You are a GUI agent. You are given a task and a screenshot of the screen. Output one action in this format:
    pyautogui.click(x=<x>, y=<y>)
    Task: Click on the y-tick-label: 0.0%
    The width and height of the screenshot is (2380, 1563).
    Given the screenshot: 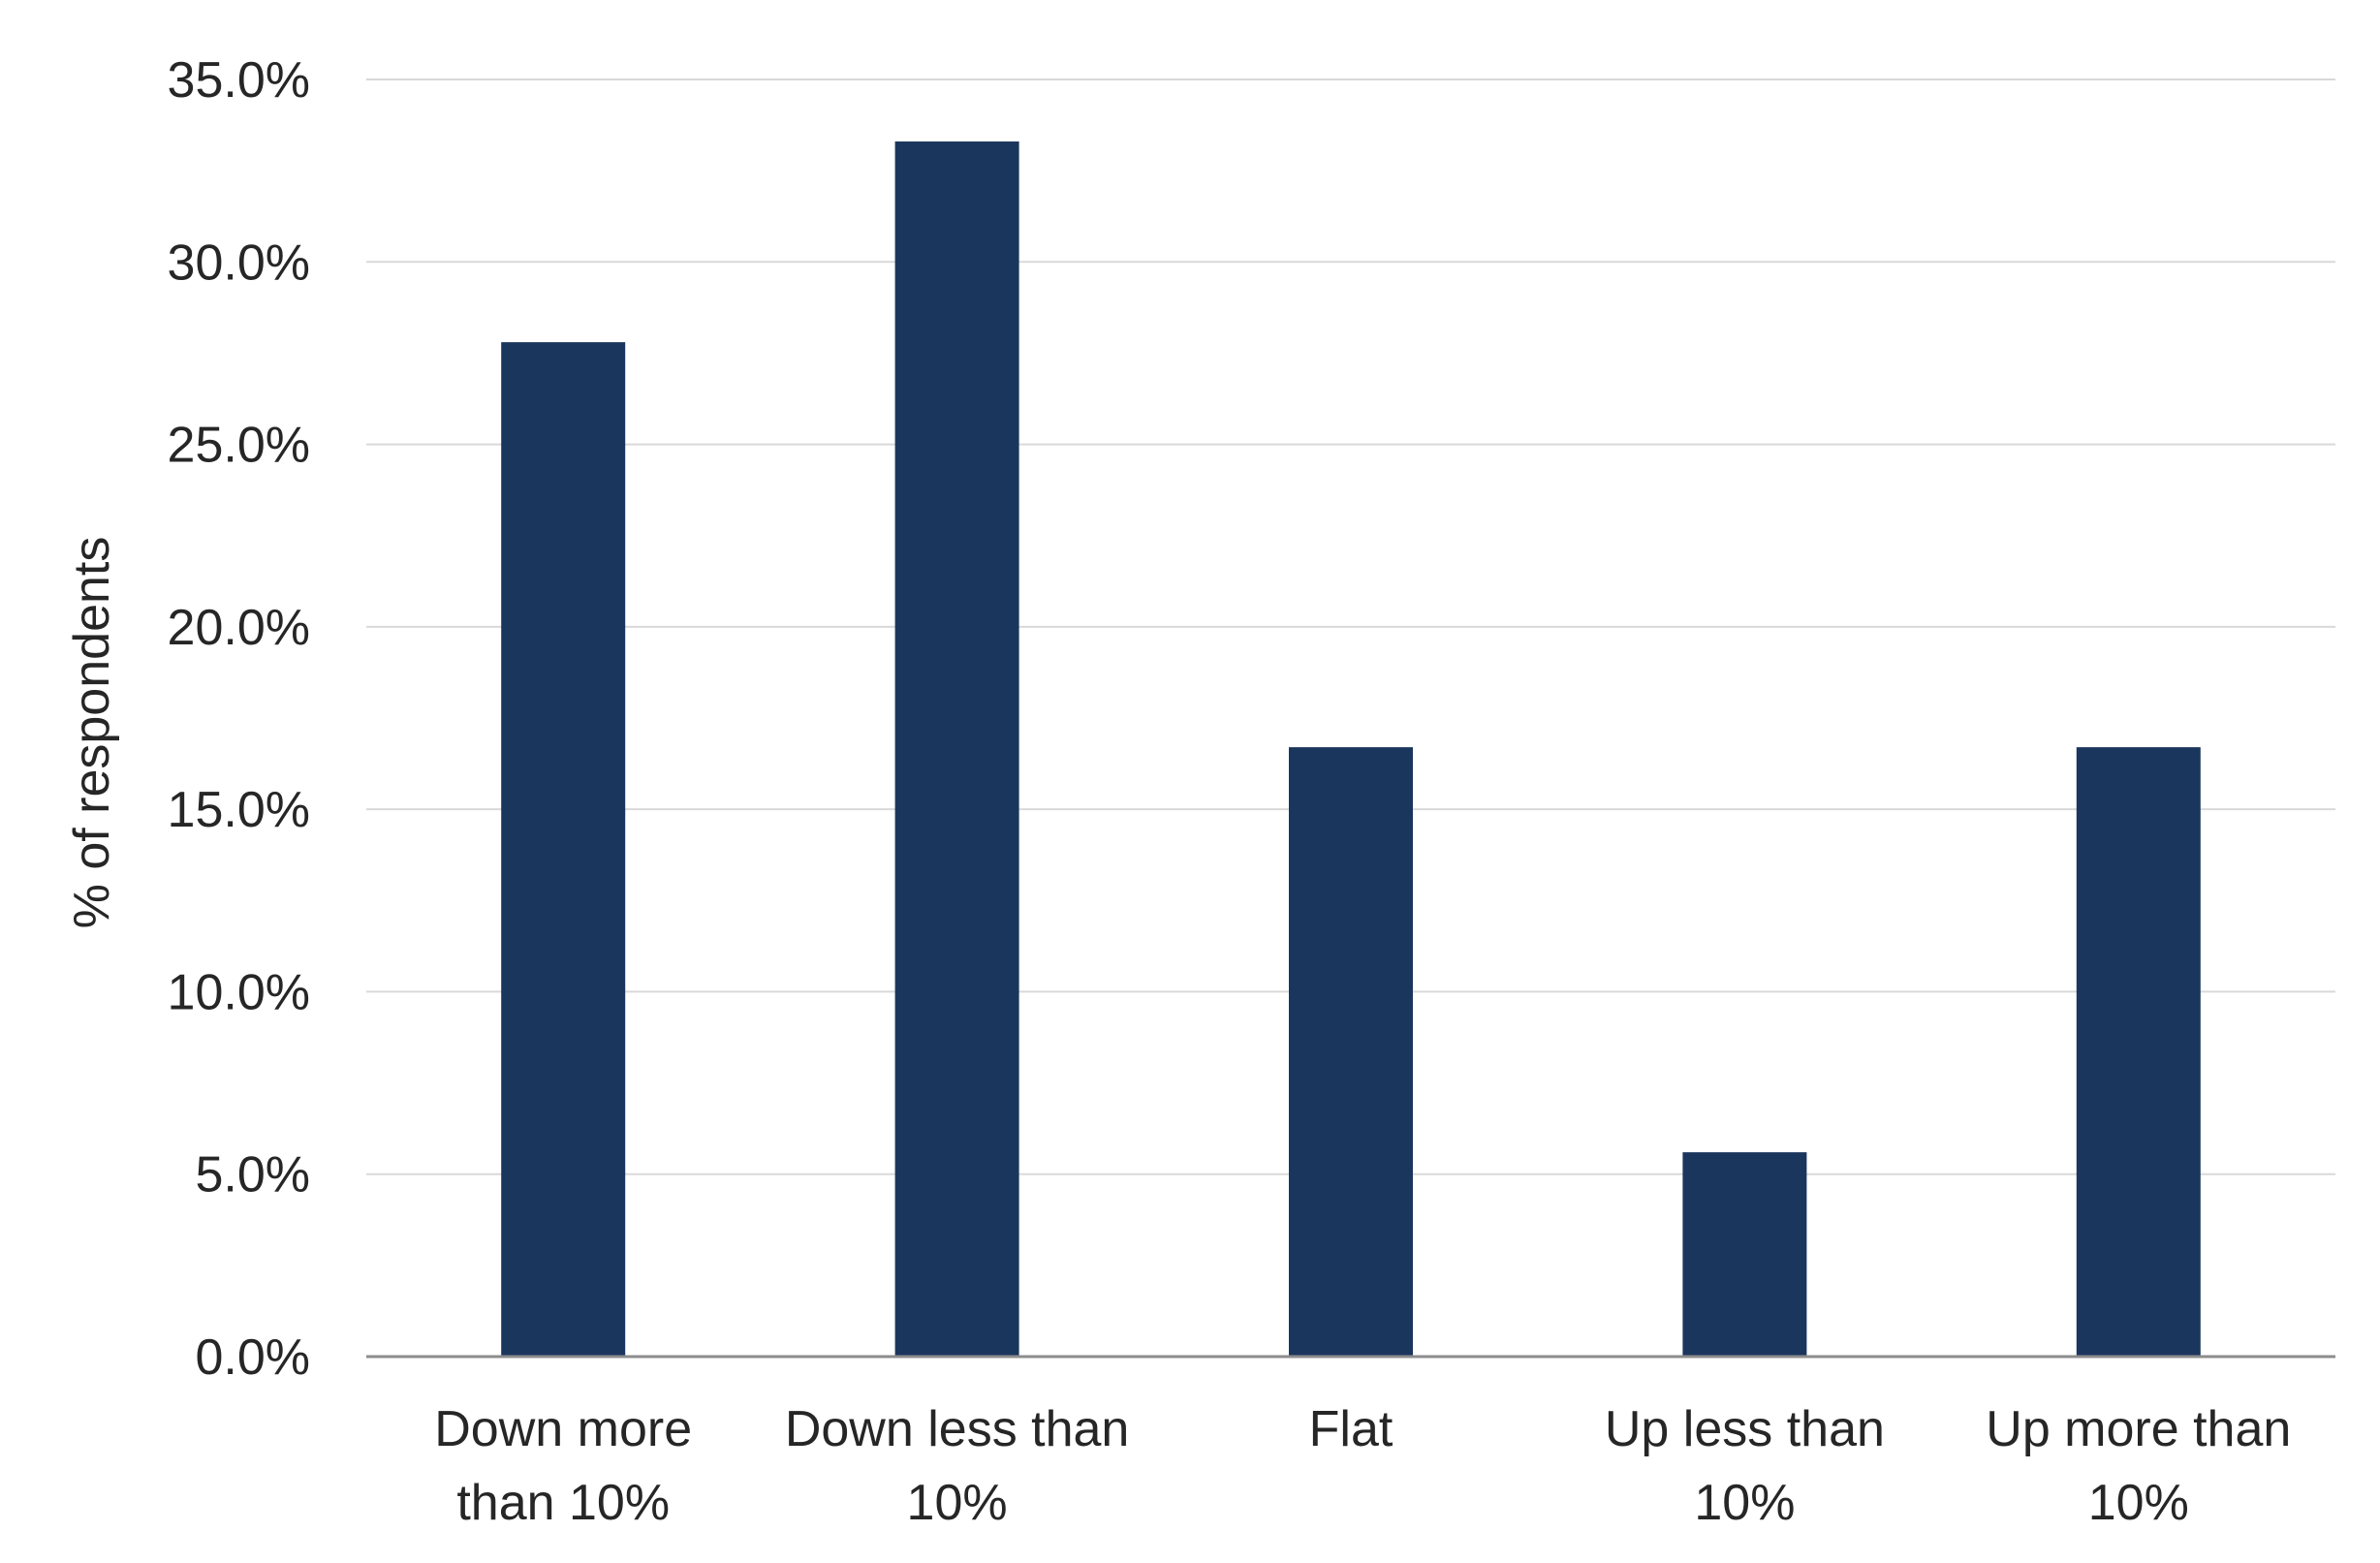 What is the action you would take?
    pyautogui.click(x=252, y=1357)
    